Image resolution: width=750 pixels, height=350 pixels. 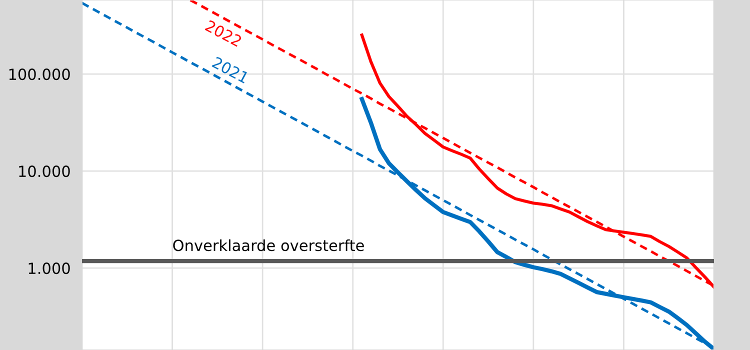 What do you see at coordinates (39, 74) in the screenshot?
I see `y-tick-label: 100.000` at bounding box center [39, 74].